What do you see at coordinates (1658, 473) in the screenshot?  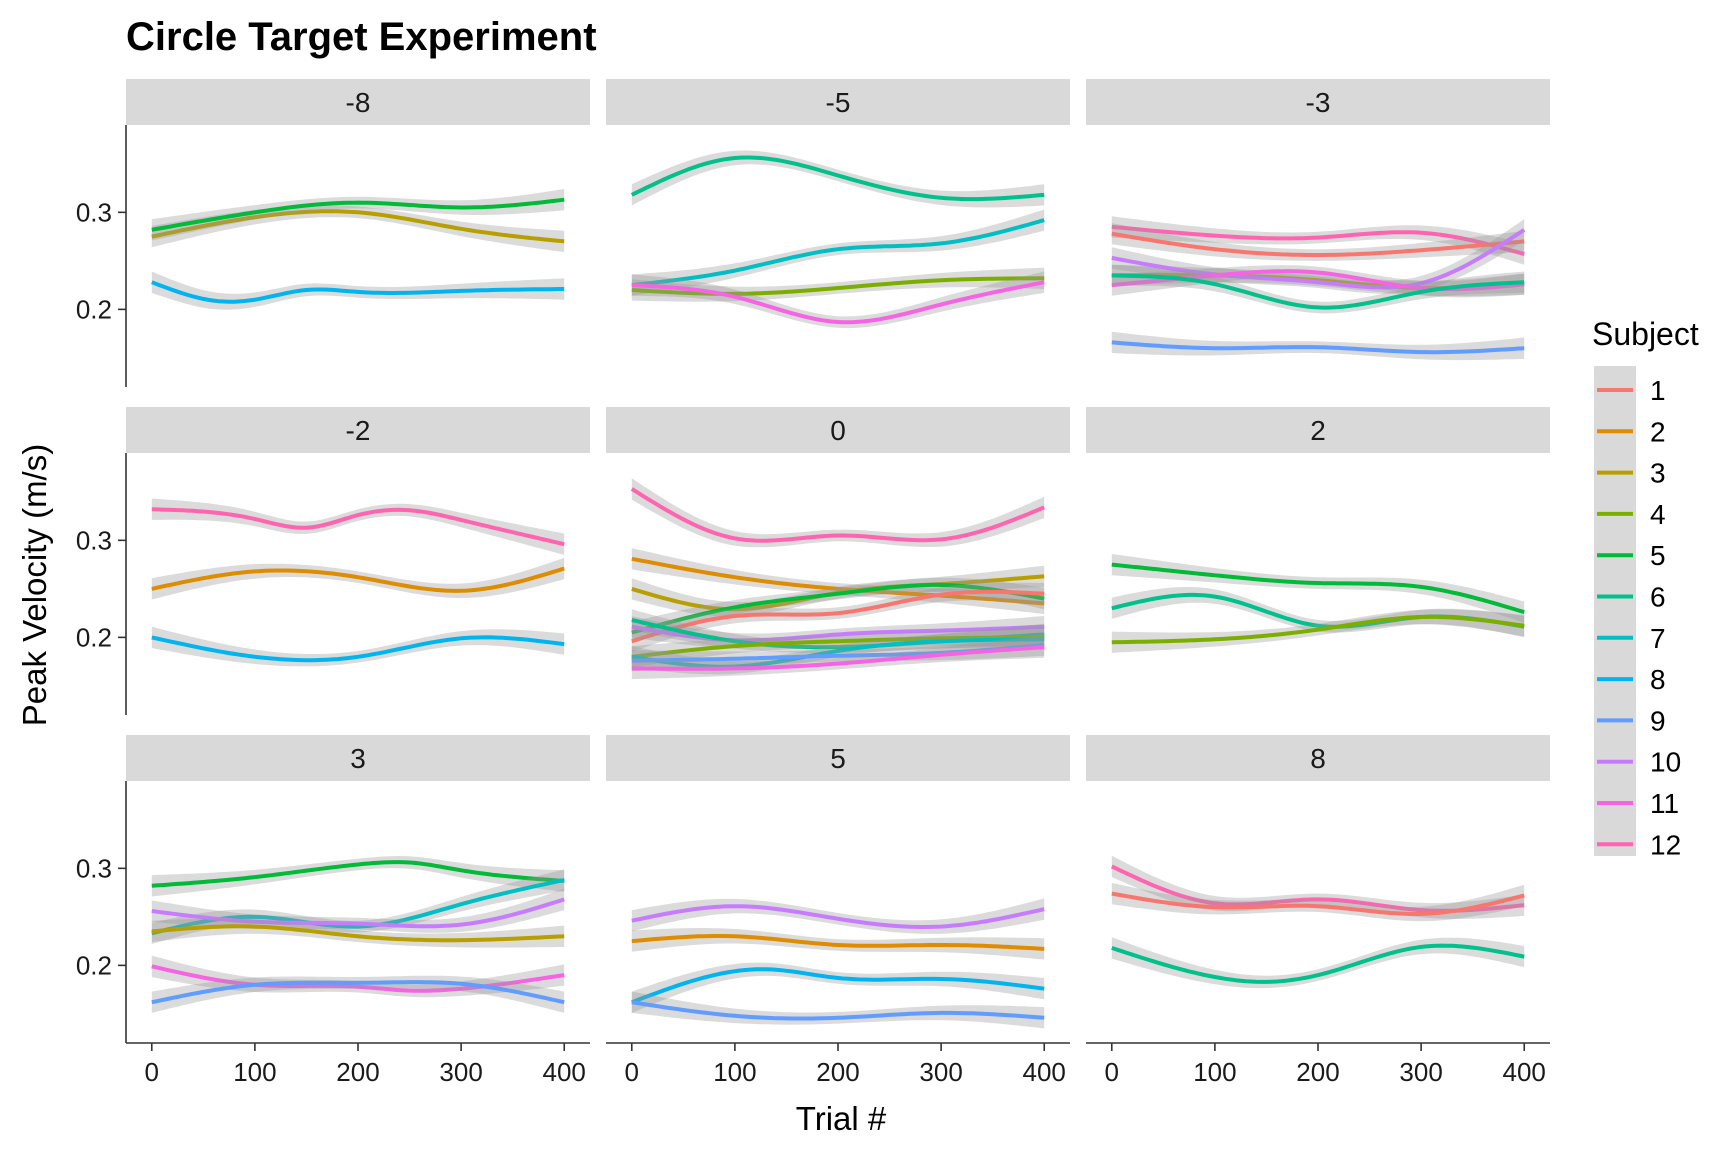 I see `legend-label: 3` at bounding box center [1658, 473].